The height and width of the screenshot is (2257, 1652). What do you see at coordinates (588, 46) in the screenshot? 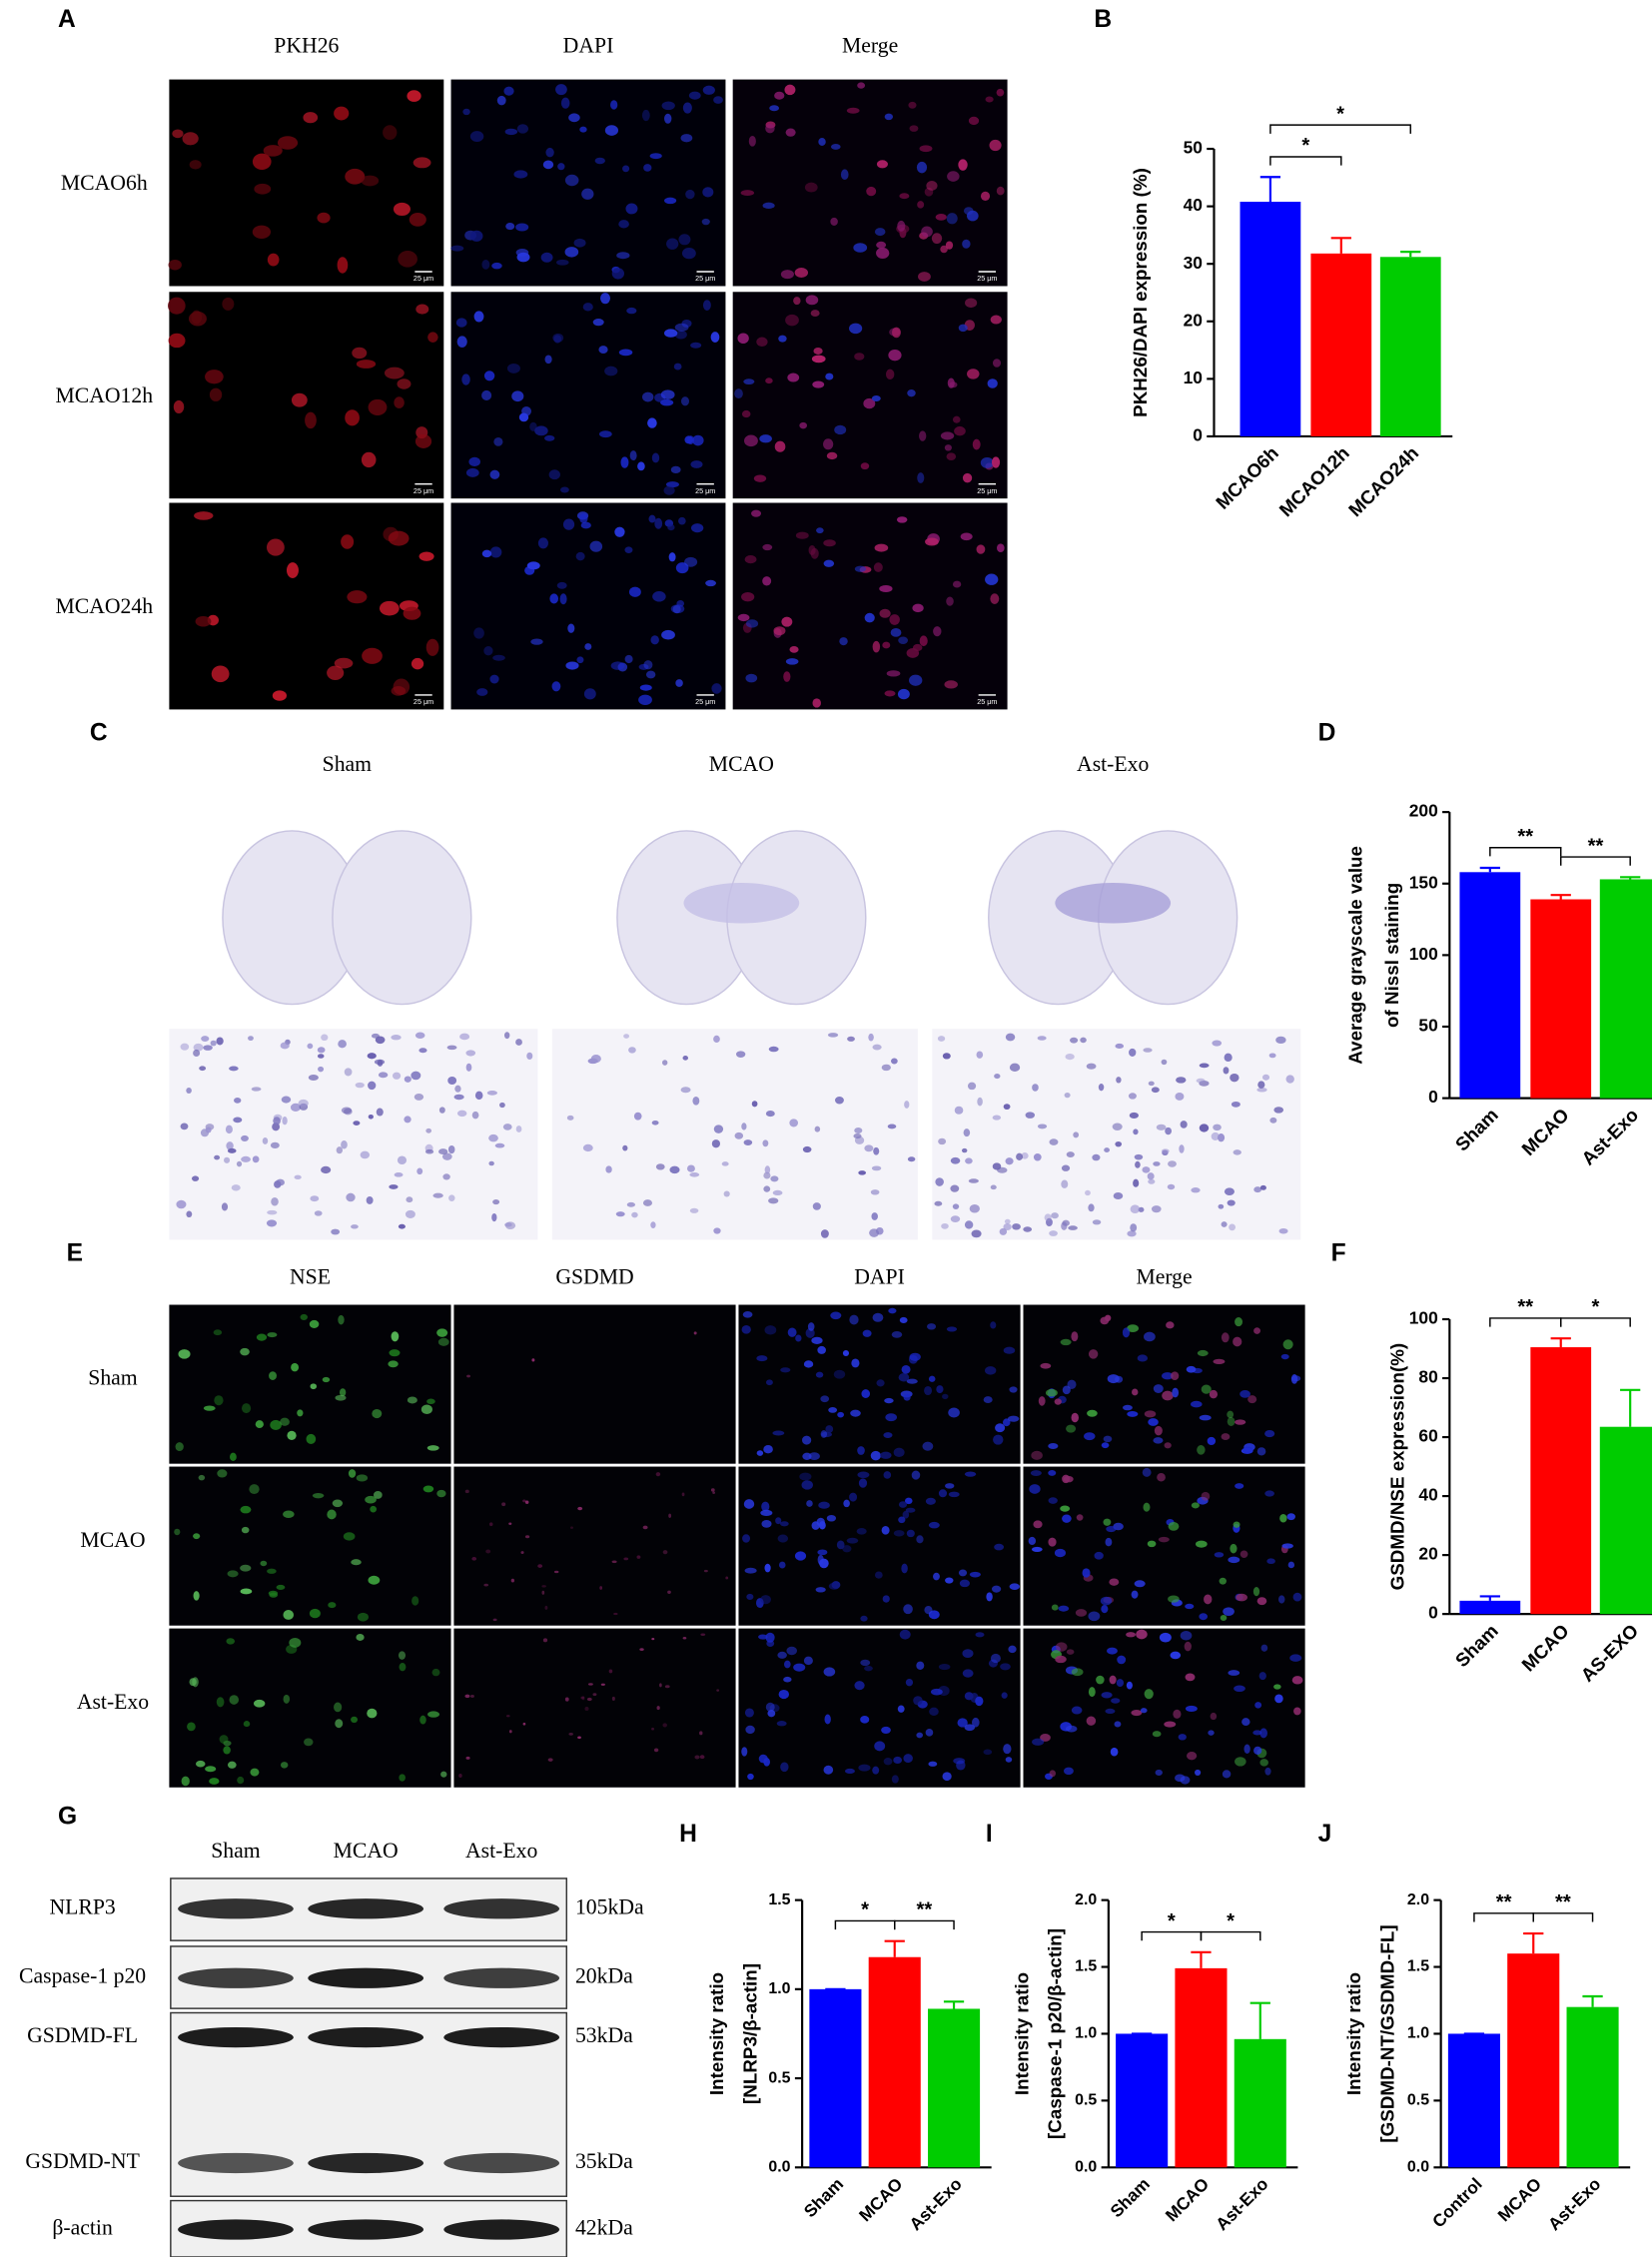
I see `column-header: DAPI` at bounding box center [588, 46].